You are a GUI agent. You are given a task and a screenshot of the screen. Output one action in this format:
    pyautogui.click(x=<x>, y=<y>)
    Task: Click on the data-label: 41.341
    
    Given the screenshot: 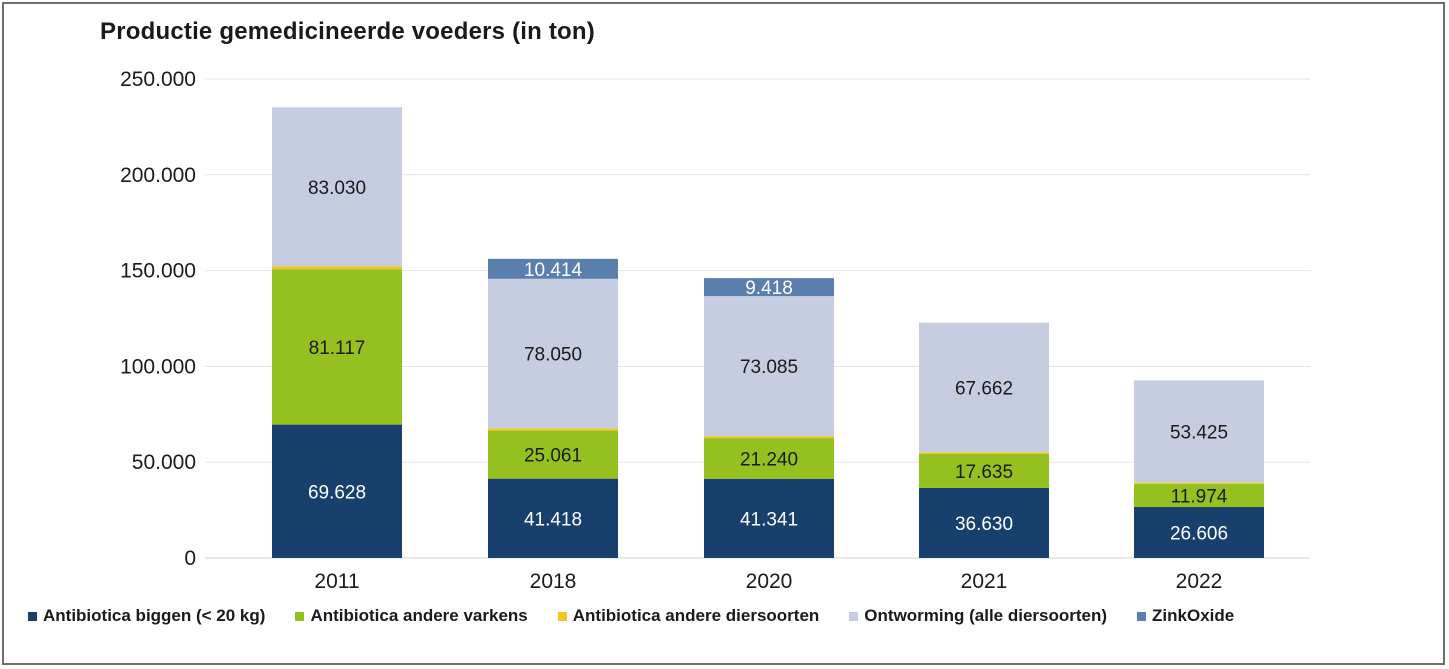 What is the action you would take?
    pyautogui.click(x=769, y=519)
    